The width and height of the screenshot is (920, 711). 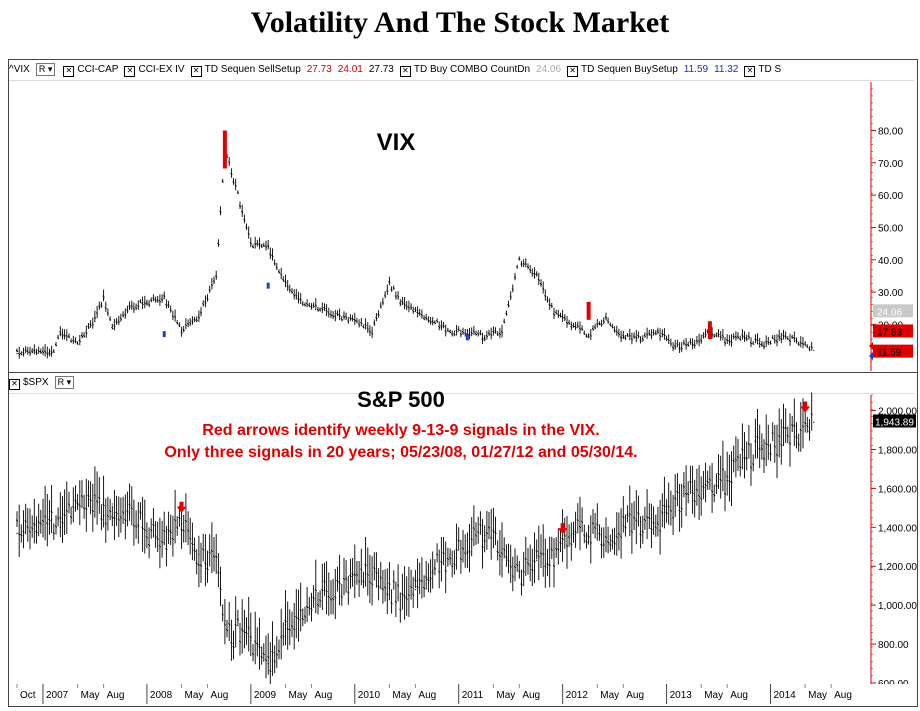 What do you see at coordinates (889, 353) in the screenshot?
I see `price-label-text: 11.59` at bounding box center [889, 353].